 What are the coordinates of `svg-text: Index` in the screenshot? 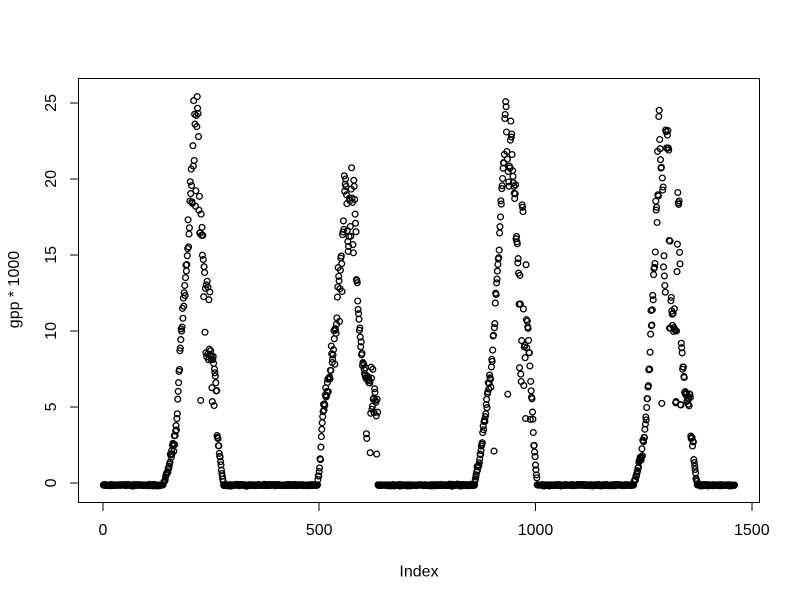 It's located at (418, 572).